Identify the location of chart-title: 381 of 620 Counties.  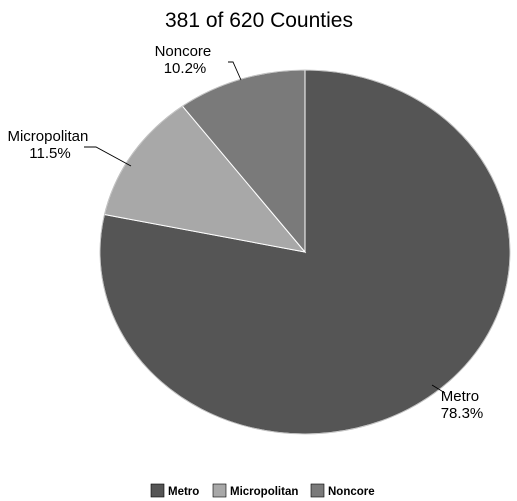
(259, 20).